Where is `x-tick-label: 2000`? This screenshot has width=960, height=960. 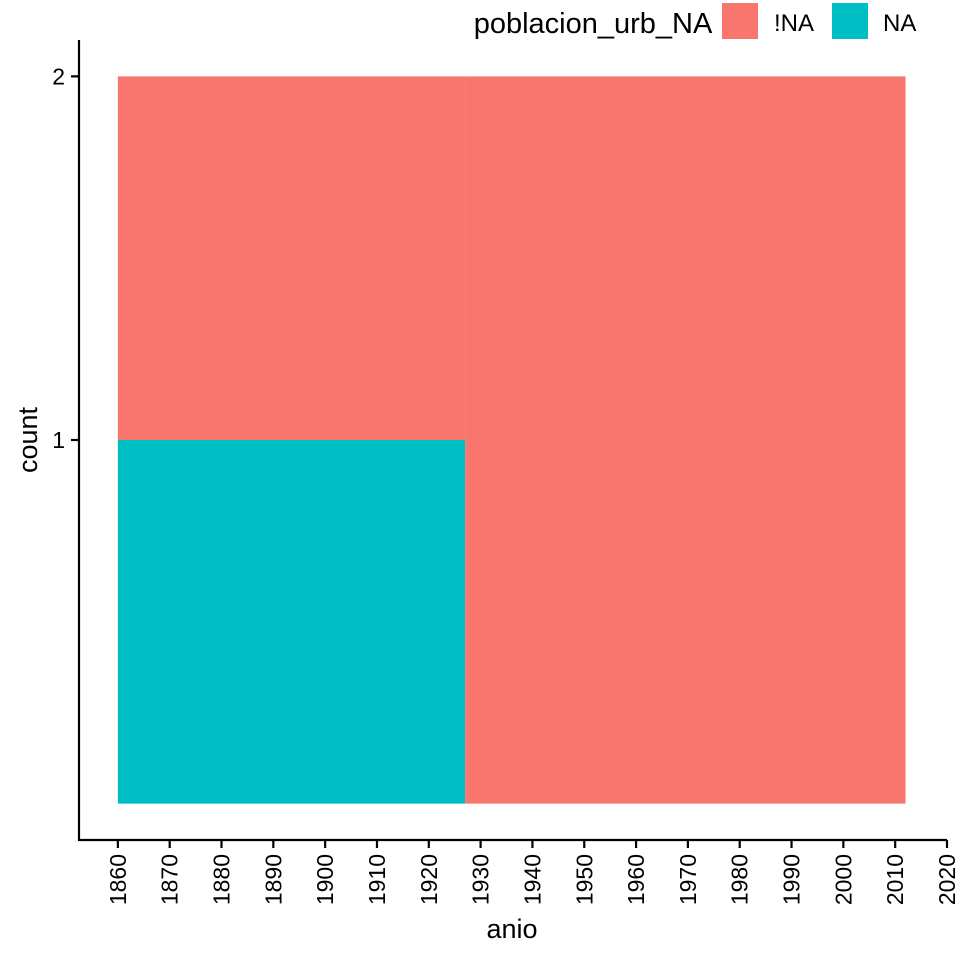
x-tick-label: 2000 is located at coordinates (843, 879).